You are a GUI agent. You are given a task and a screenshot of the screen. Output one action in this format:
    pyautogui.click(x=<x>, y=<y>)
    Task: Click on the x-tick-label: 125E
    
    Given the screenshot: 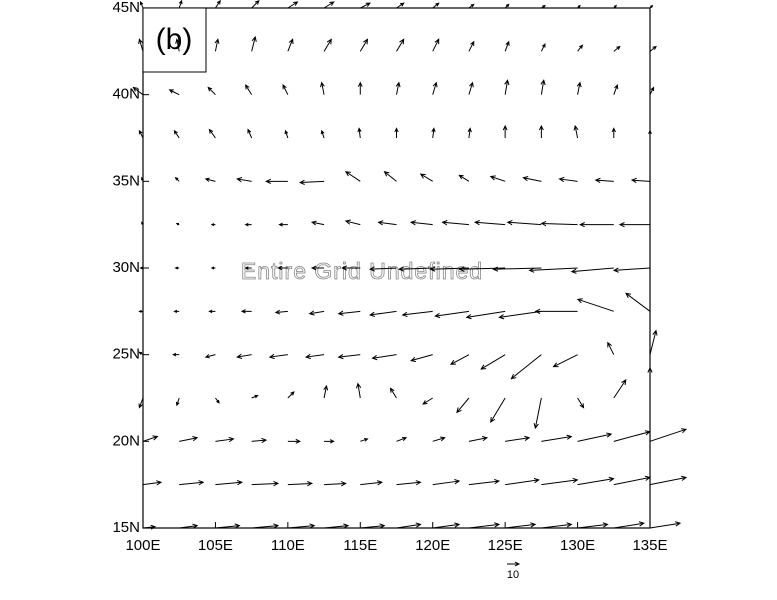 What is the action you would take?
    pyautogui.click(x=505, y=545)
    